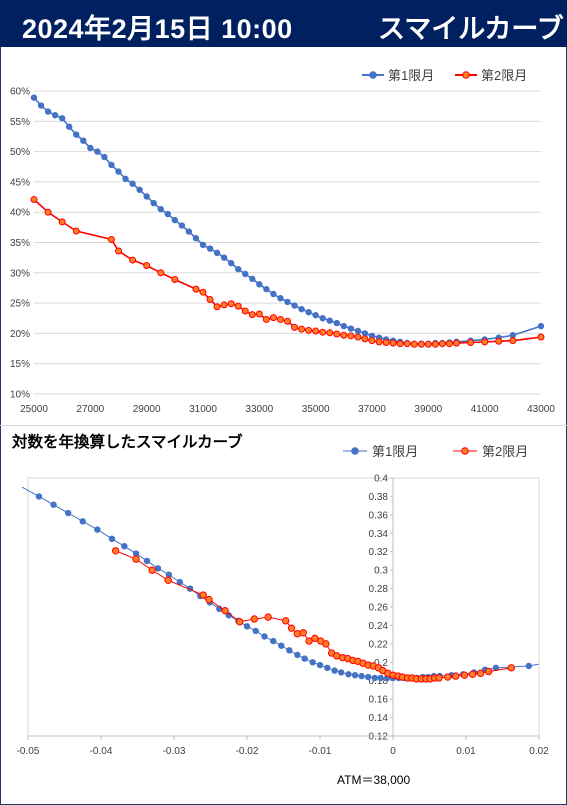 The width and height of the screenshot is (567, 805). Describe the element at coordinates (20, 213) in the screenshot. I see `y-tick-label: 40%` at that location.